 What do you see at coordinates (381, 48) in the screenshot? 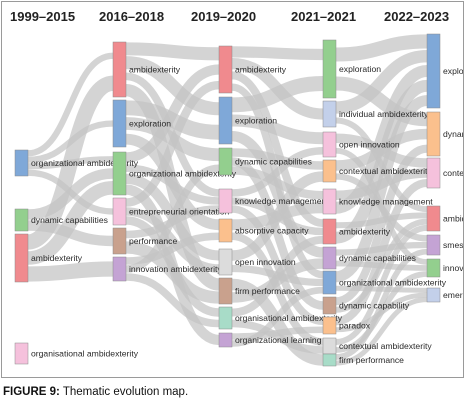
I see `link-d1-to-e1` at bounding box center [381, 48].